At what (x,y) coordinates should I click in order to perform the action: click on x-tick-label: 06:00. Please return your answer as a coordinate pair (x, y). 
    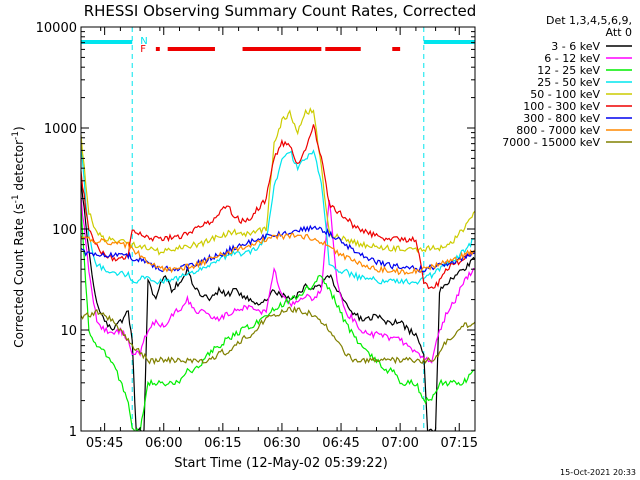
    Looking at the image, I should click on (163, 443).